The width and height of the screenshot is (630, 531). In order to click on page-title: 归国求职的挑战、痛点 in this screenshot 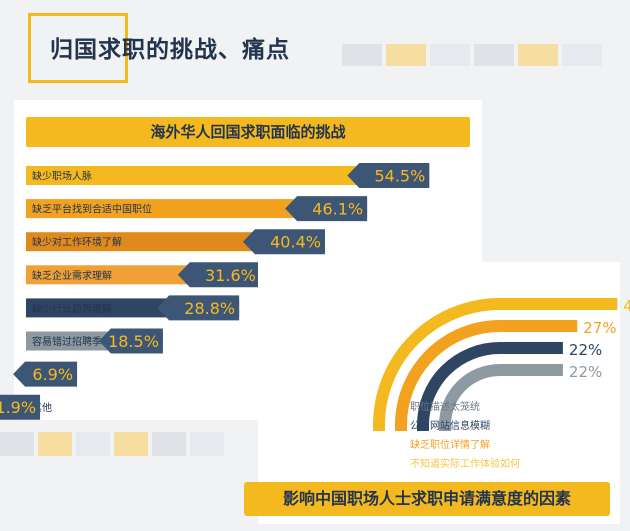, I will do `click(170, 50)`.